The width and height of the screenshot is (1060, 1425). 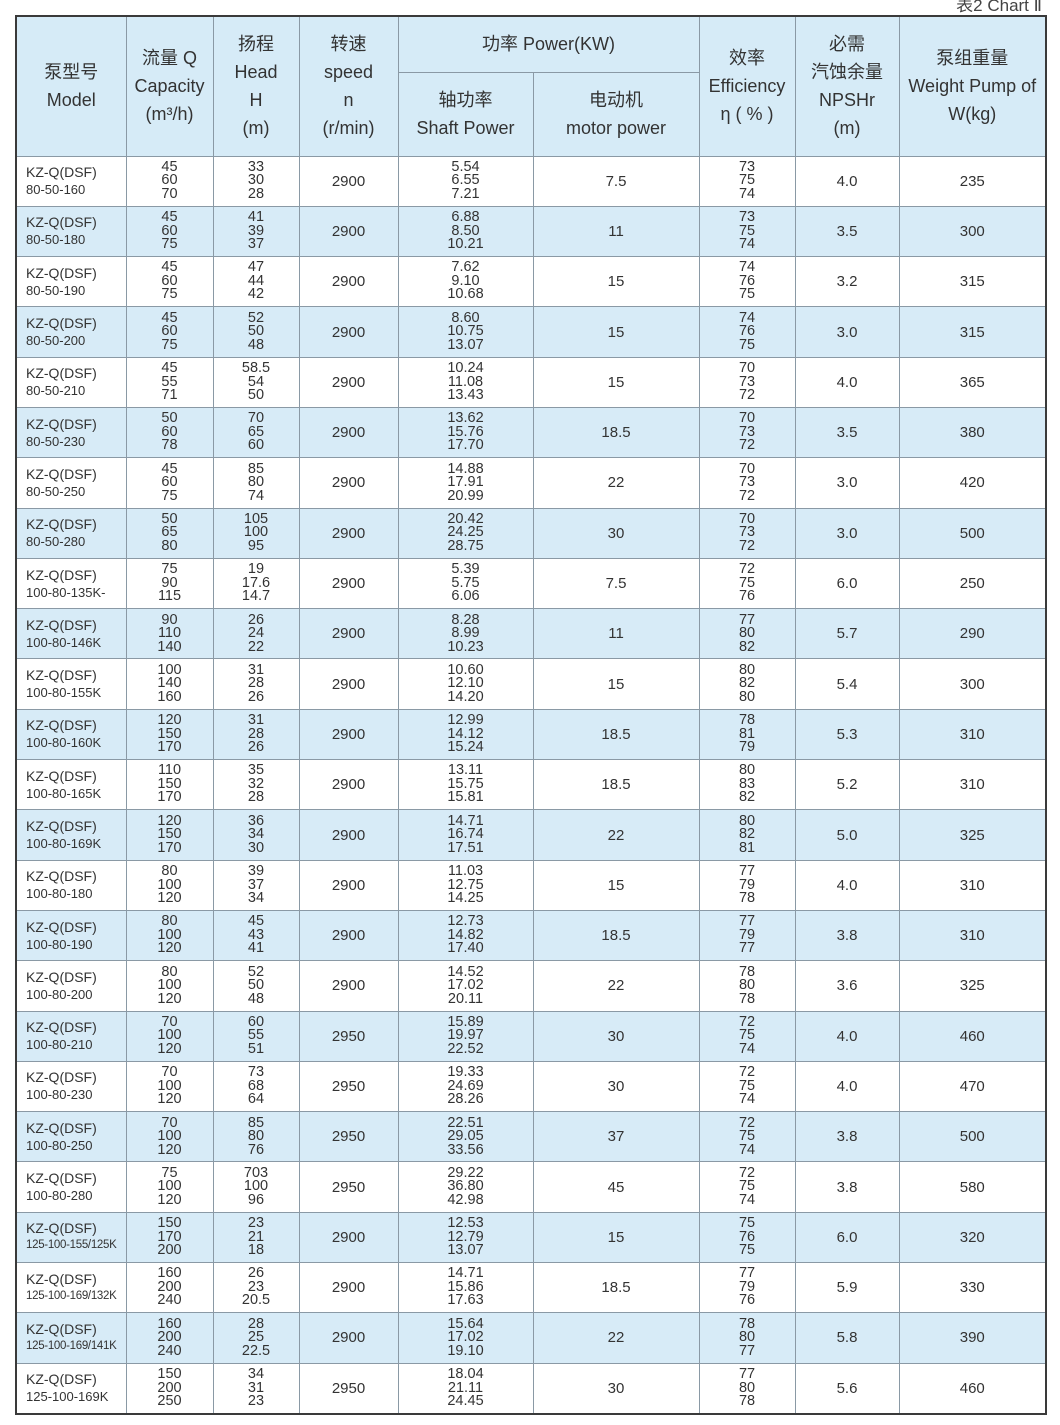 What do you see at coordinates (169, 835) in the screenshot?
I see `capacity-cell: 120 150 170` at bounding box center [169, 835].